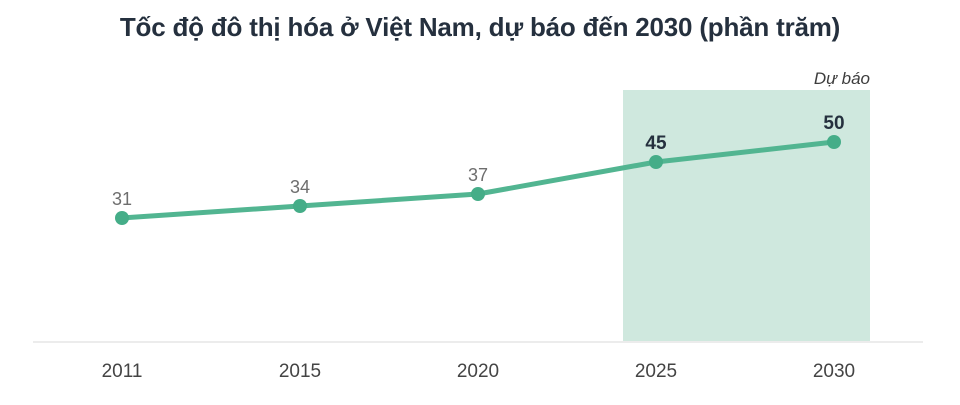  I want to click on forecast-label: Dự báo, so click(842, 78).